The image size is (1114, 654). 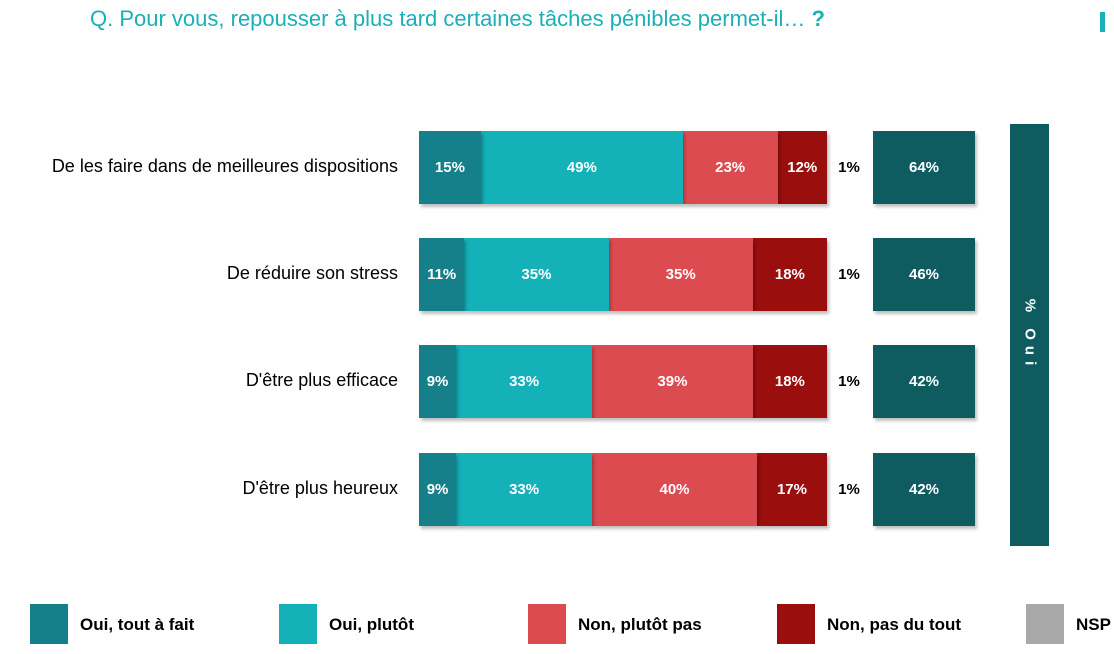 I want to click on data-label: 40%, so click(x=674, y=489).